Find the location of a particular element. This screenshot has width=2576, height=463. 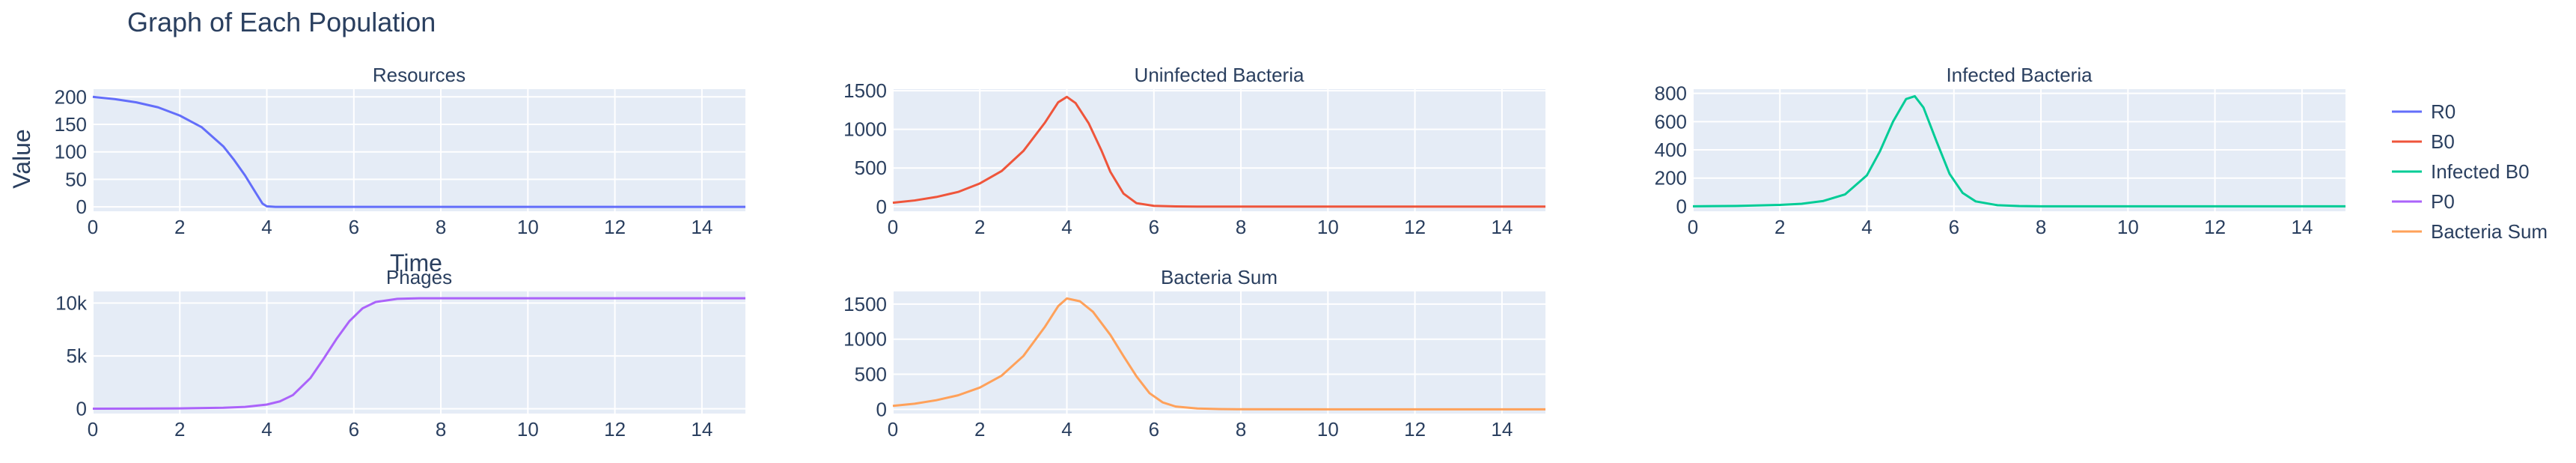

y-tick-label: 150 is located at coordinates (71, 125).